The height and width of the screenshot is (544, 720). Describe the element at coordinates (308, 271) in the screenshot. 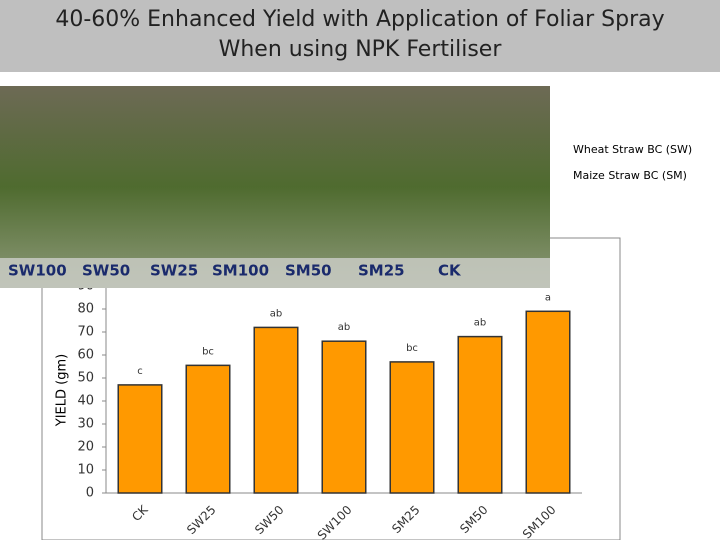

I see `photo-label: SM50` at that location.